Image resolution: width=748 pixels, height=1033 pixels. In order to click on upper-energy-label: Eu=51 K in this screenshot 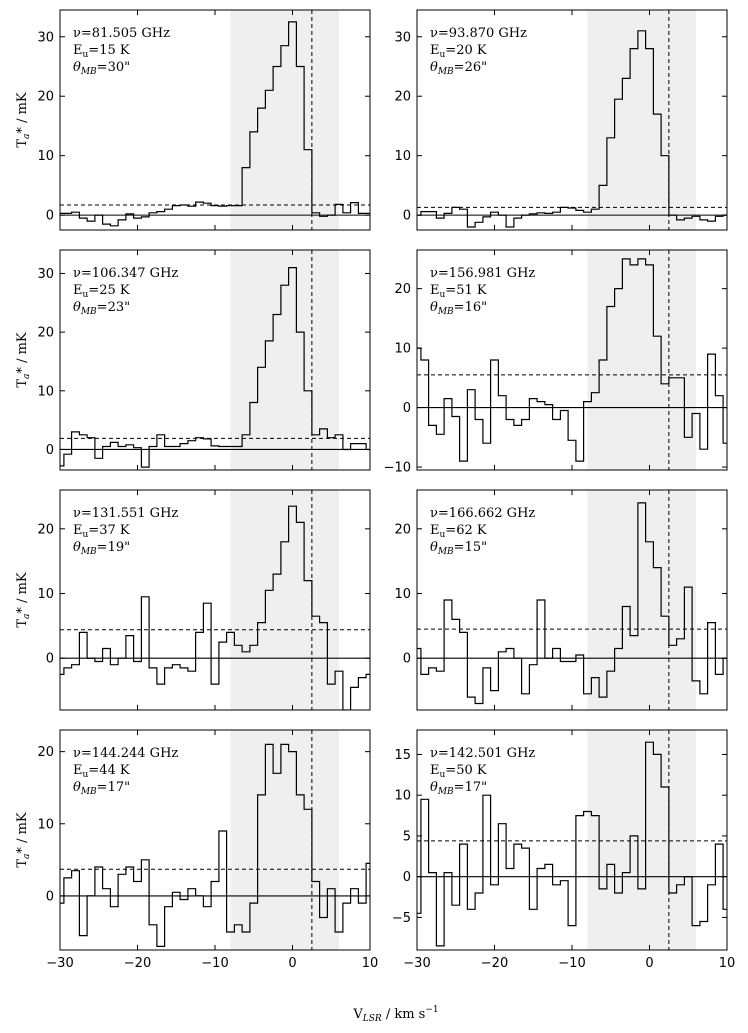, I will do `click(458, 291)`.